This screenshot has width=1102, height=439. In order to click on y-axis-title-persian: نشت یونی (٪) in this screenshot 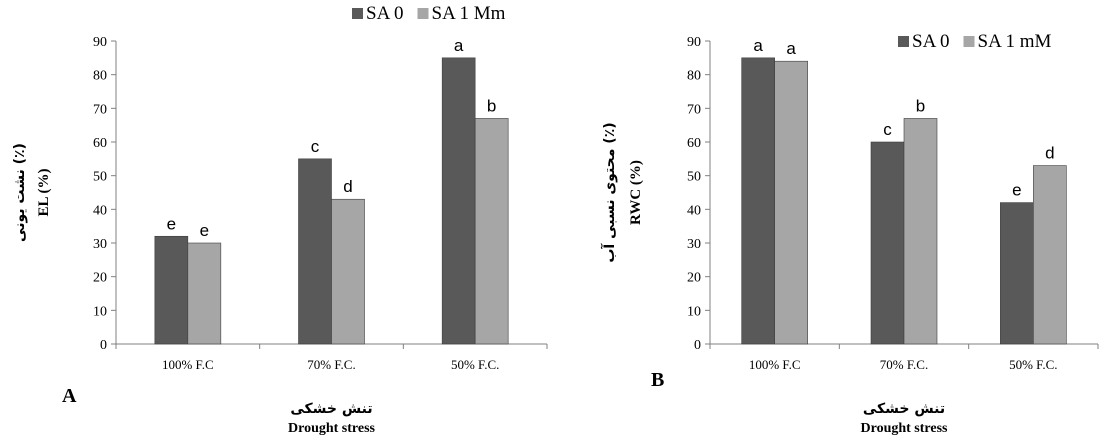, I will do `click(20, 192)`.